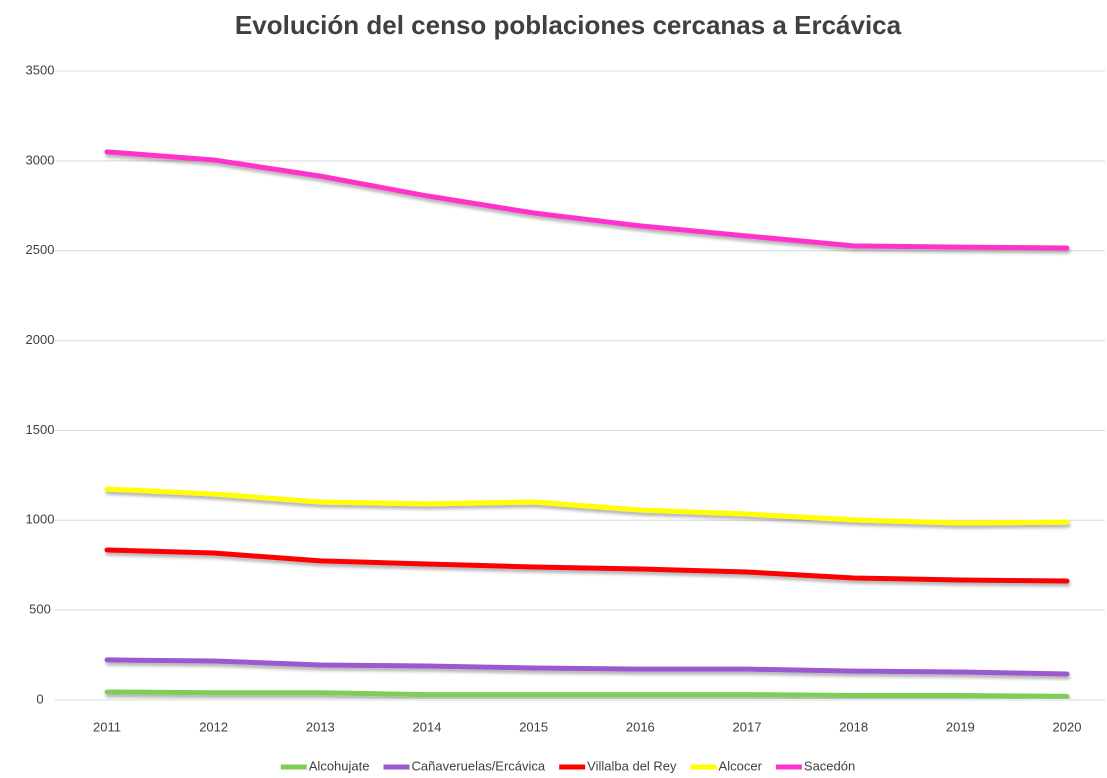  I want to click on y-tick-label: 1000, so click(40, 519).